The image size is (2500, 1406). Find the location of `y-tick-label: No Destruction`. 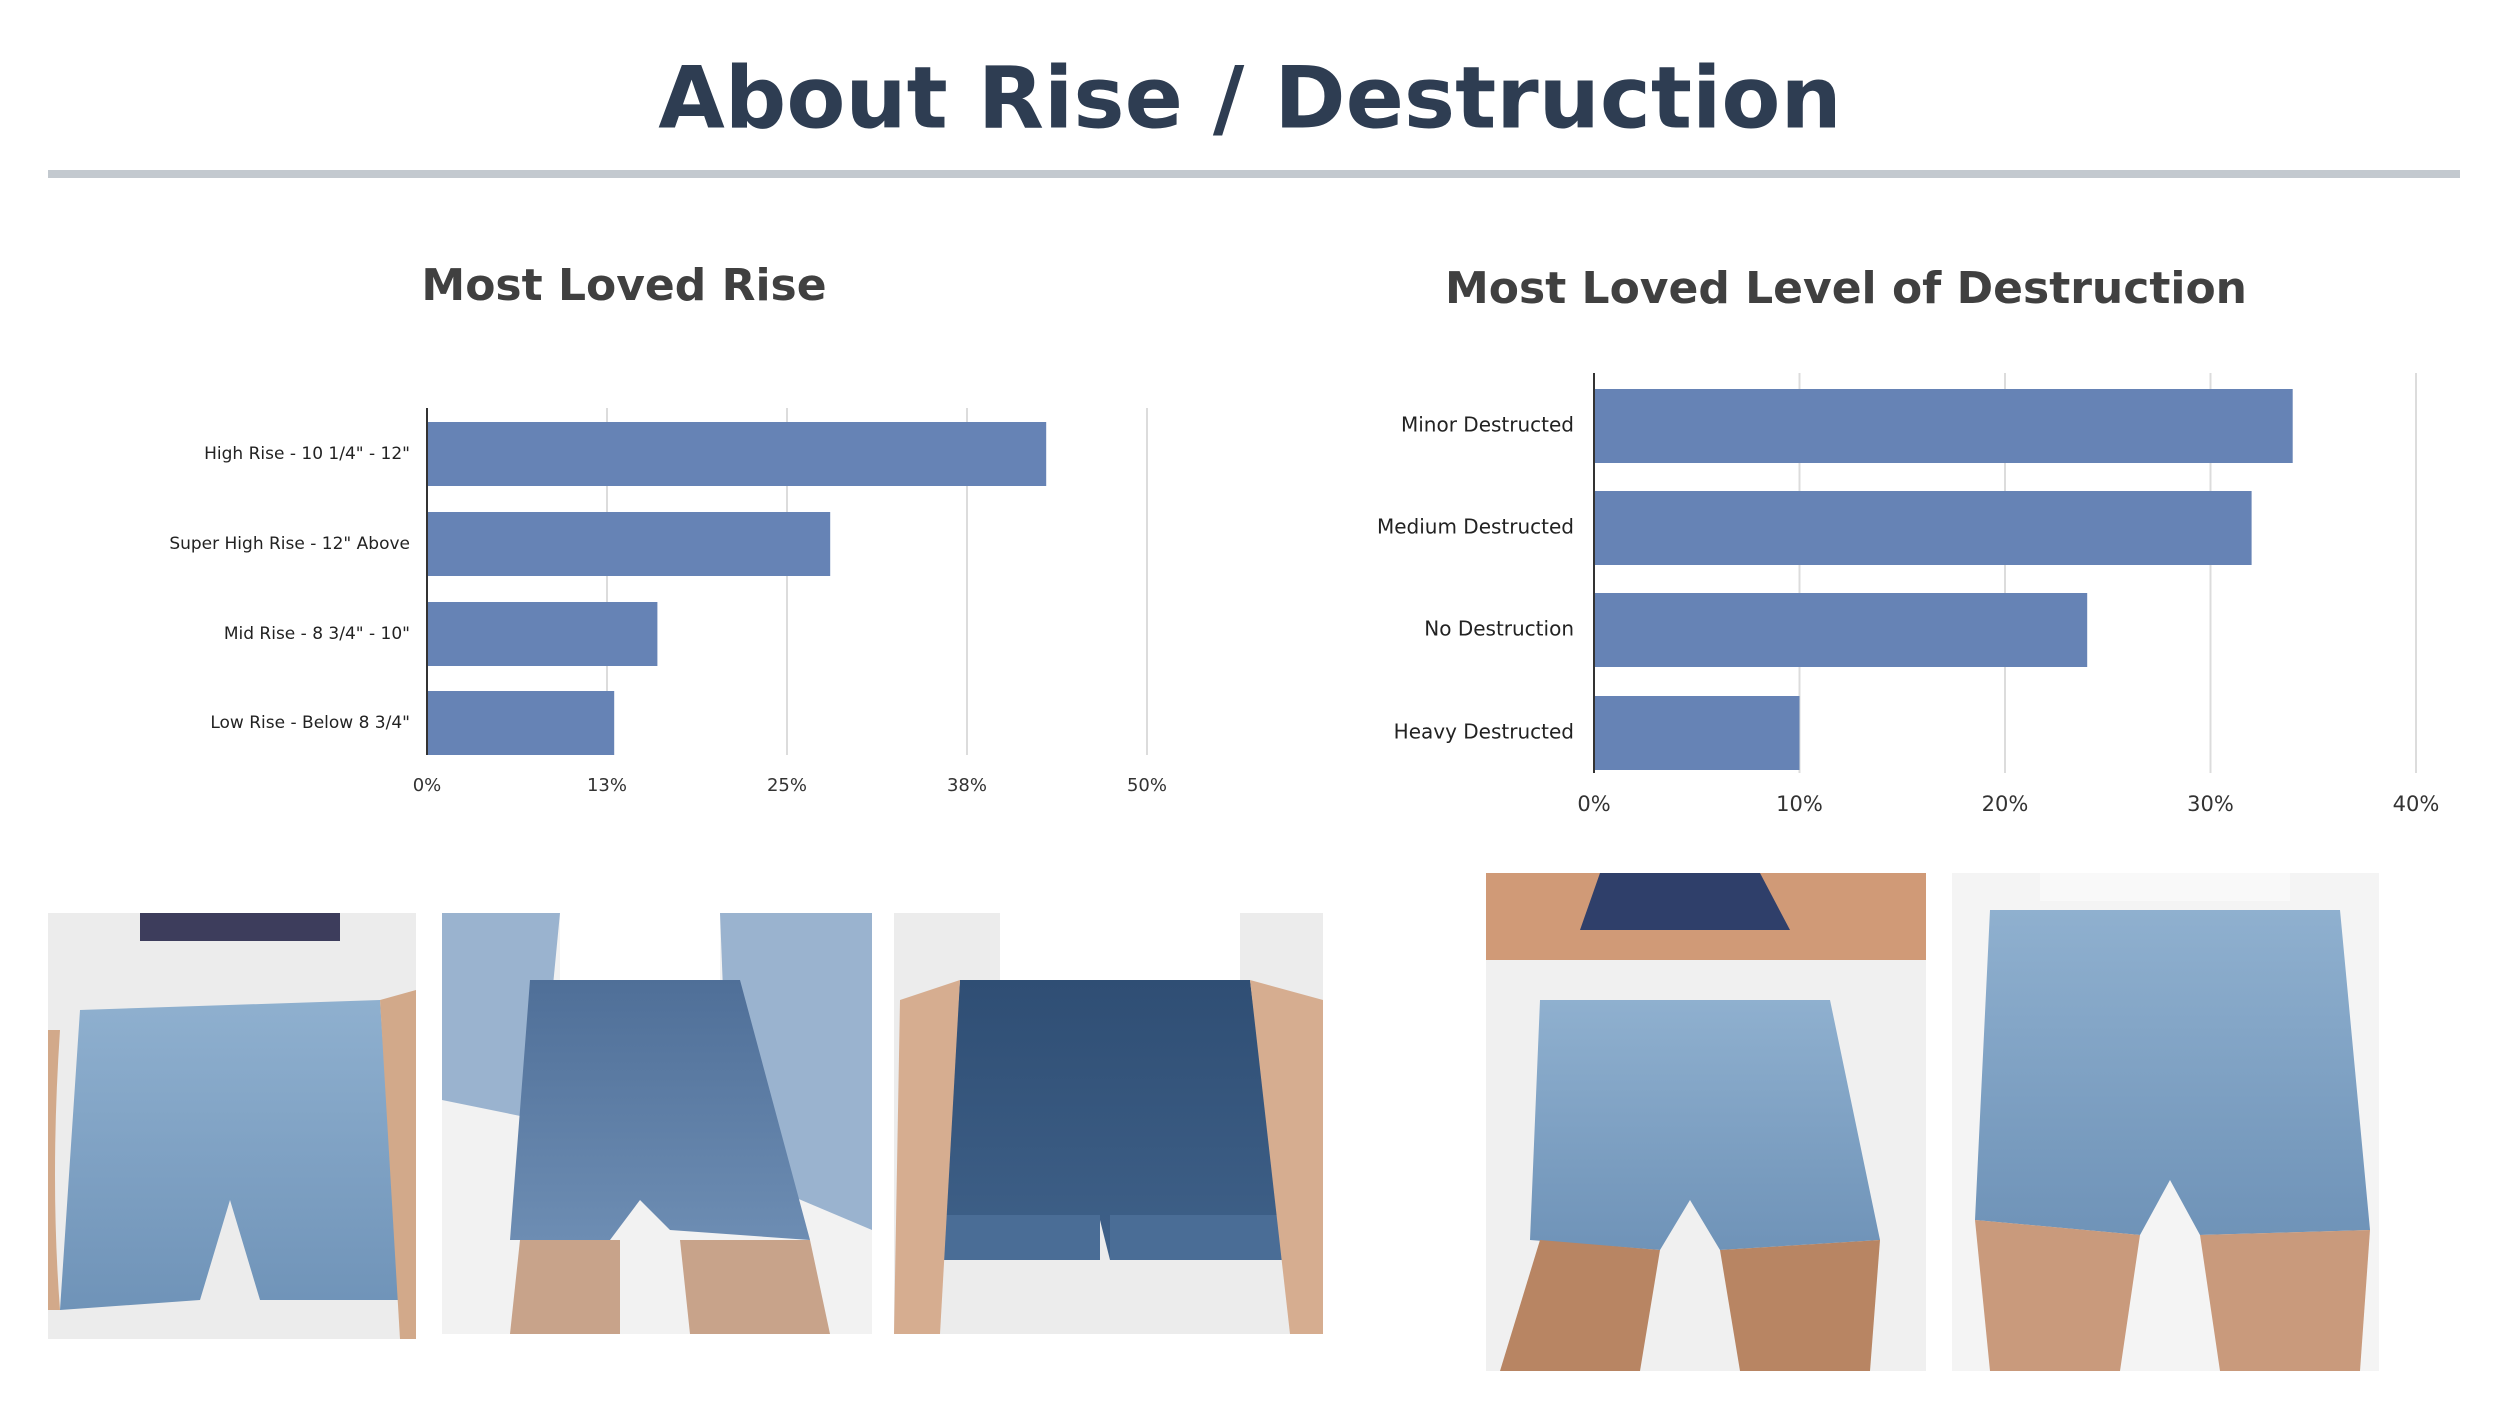

y-tick-label: No Destruction is located at coordinates (1499, 629).